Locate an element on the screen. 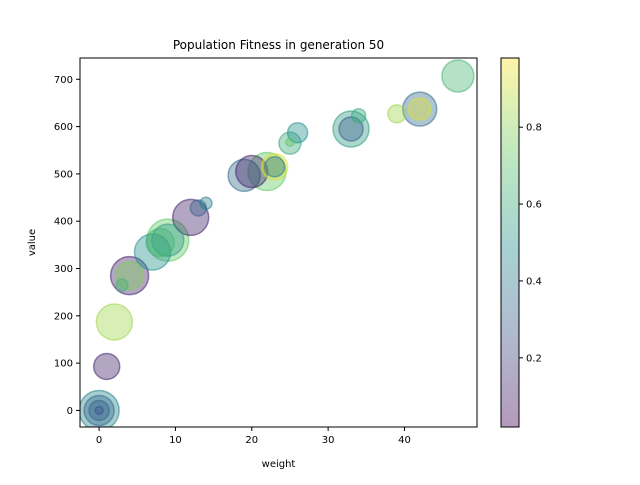  y-tick-label: 600 is located at coordinates (63, 127).